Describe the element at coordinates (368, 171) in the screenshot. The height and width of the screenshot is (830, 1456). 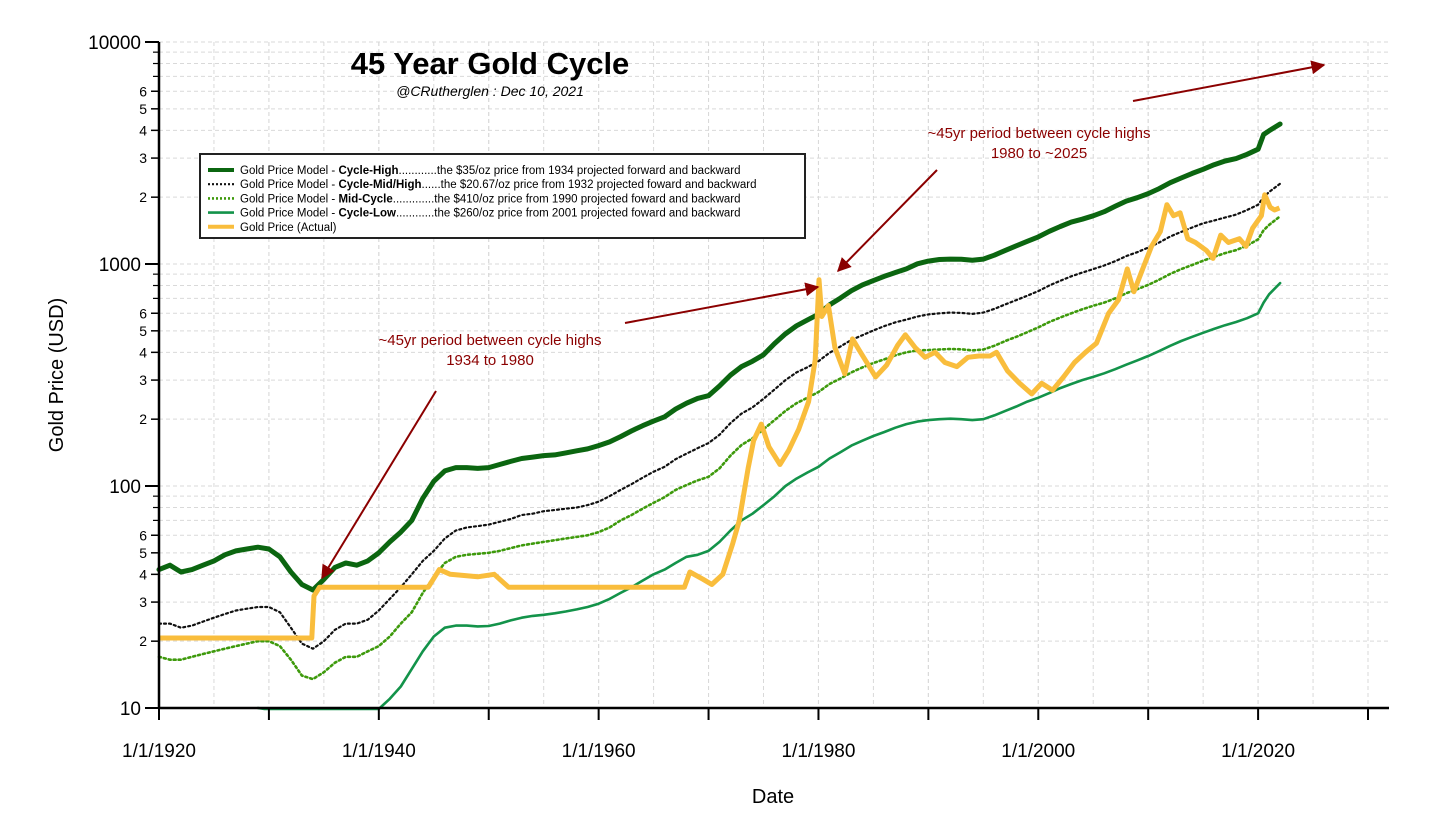
I see `legend-entry-bold: Cycle-High` at that location.